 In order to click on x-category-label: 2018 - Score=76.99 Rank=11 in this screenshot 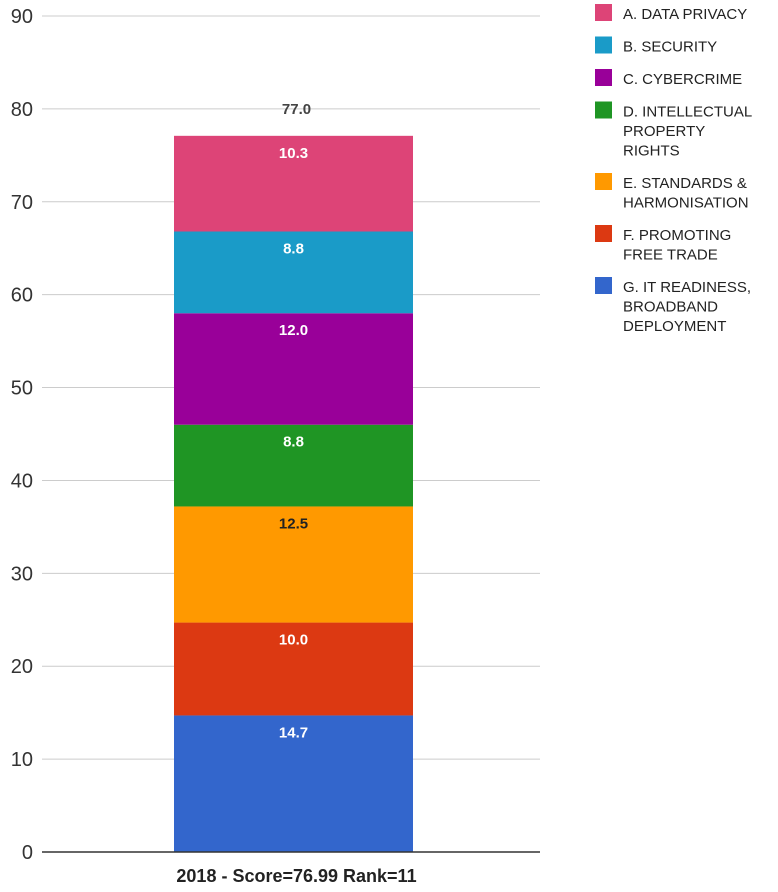, I will do `click(296, 876)`.